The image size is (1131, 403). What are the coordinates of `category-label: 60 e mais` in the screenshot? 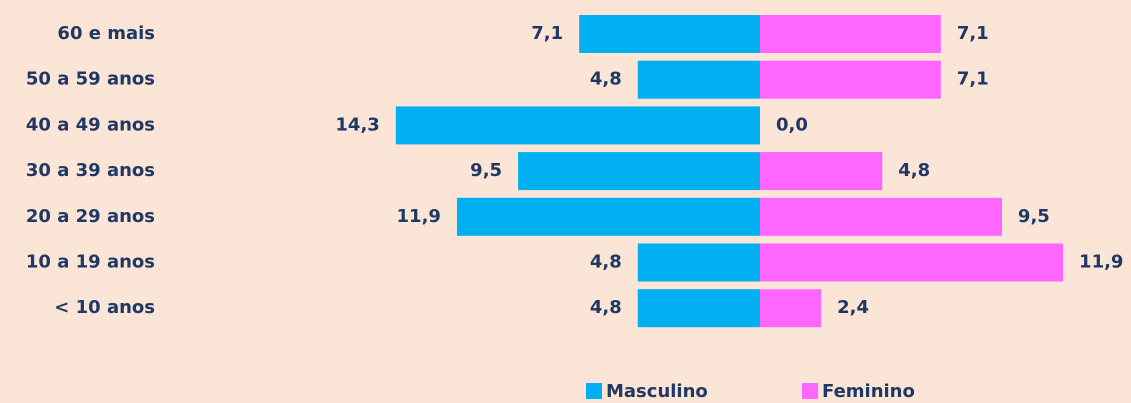 It's located at (106, 33).